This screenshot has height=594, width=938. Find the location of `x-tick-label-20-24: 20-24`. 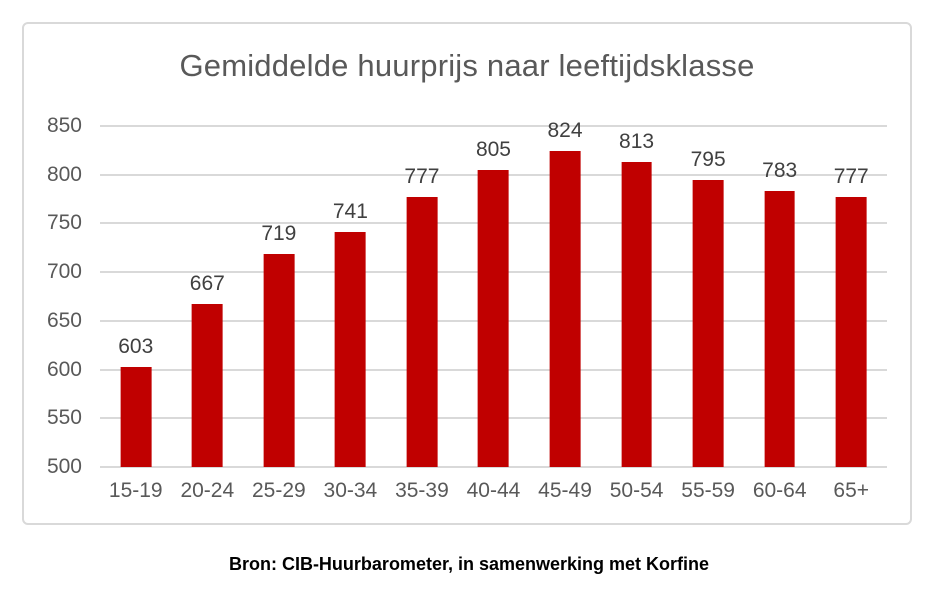

x-tick-label-20-24: 20-24 is located at coordinates (207, 490).